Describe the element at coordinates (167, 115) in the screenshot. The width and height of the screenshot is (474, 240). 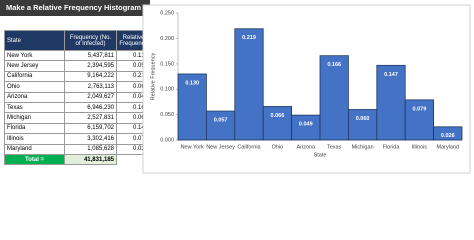
I see `y-tick-label: 0.050` at that location.